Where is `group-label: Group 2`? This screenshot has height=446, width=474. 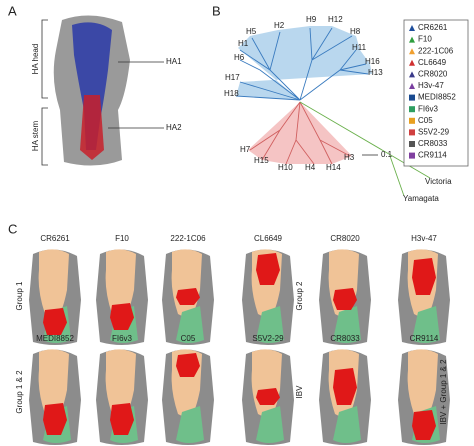 group-label: Group 2 is located at coordinates (299, 295).